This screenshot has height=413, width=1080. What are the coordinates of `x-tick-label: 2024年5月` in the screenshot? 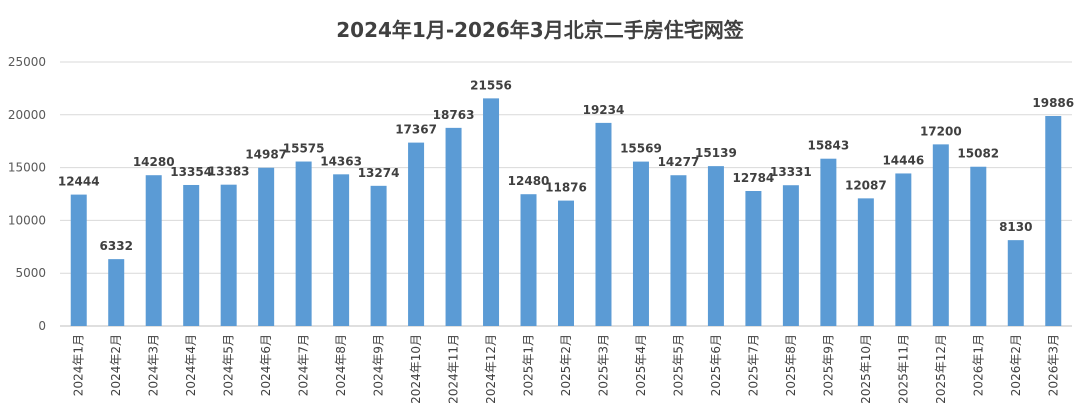 It's located at (229, 365).